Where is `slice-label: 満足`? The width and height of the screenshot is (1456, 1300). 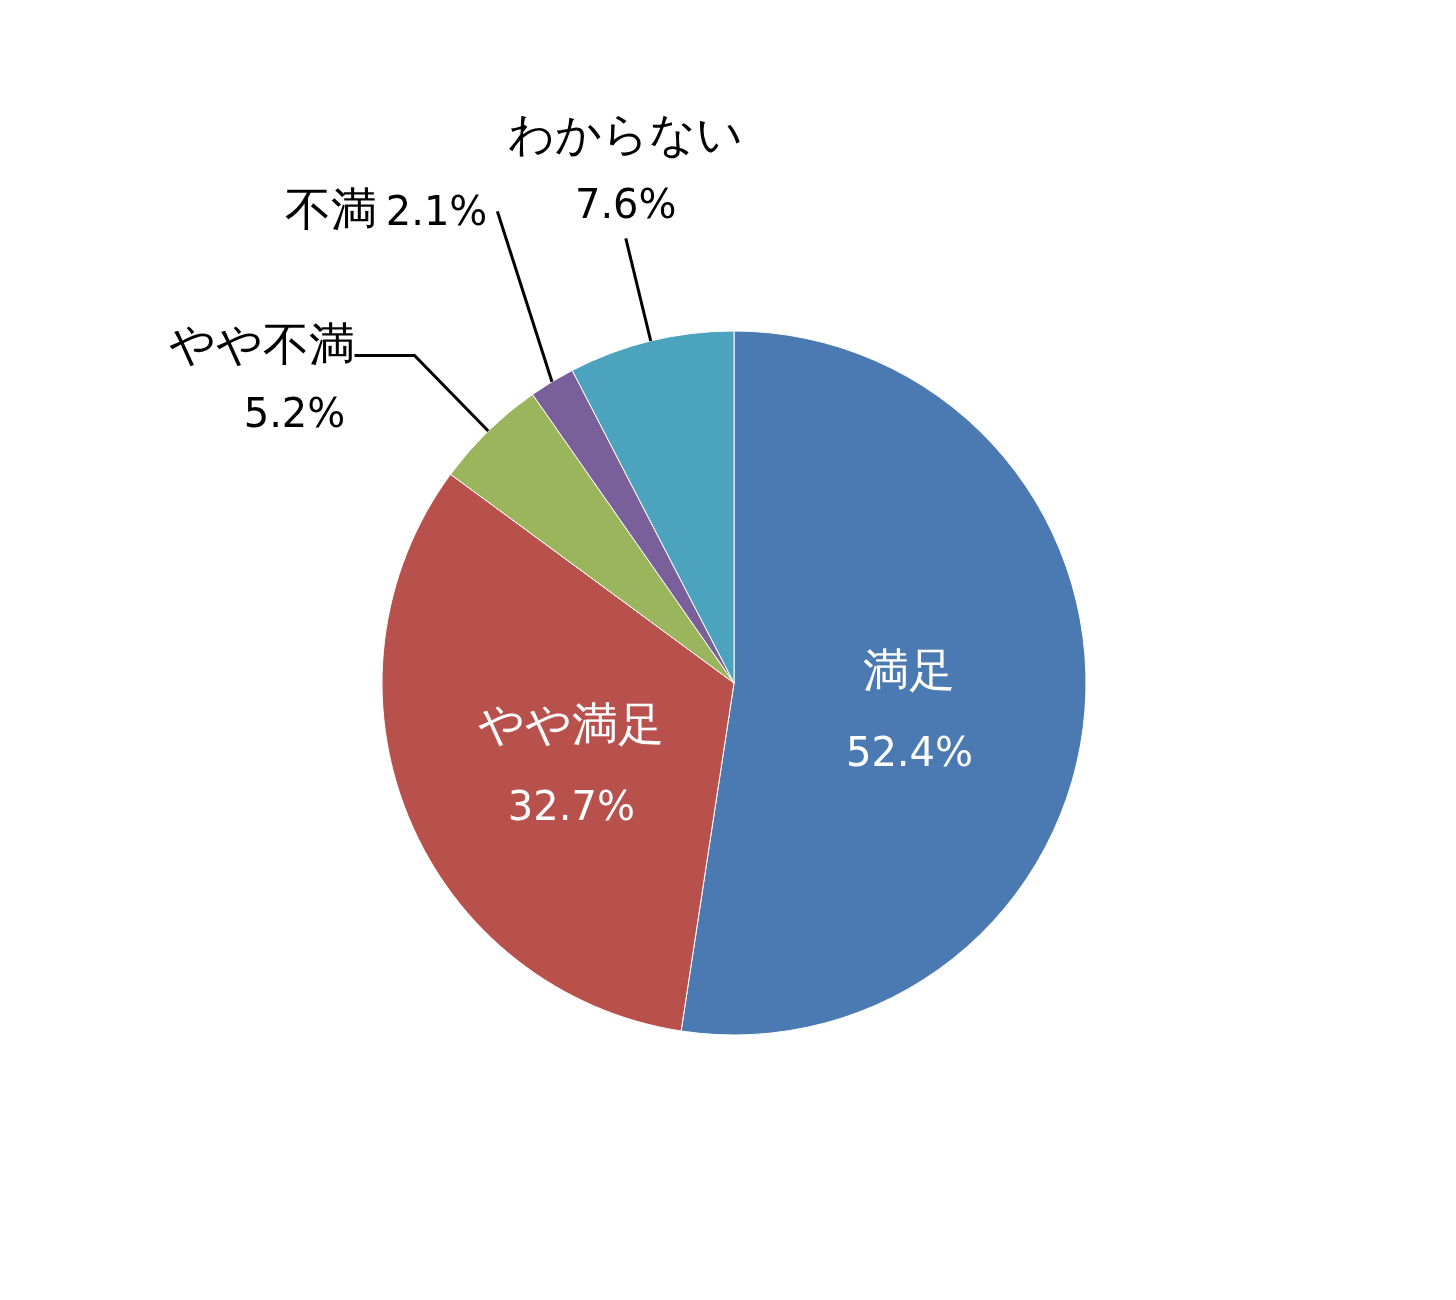 slice-label: 満足 is located at coordinates (909, 670).